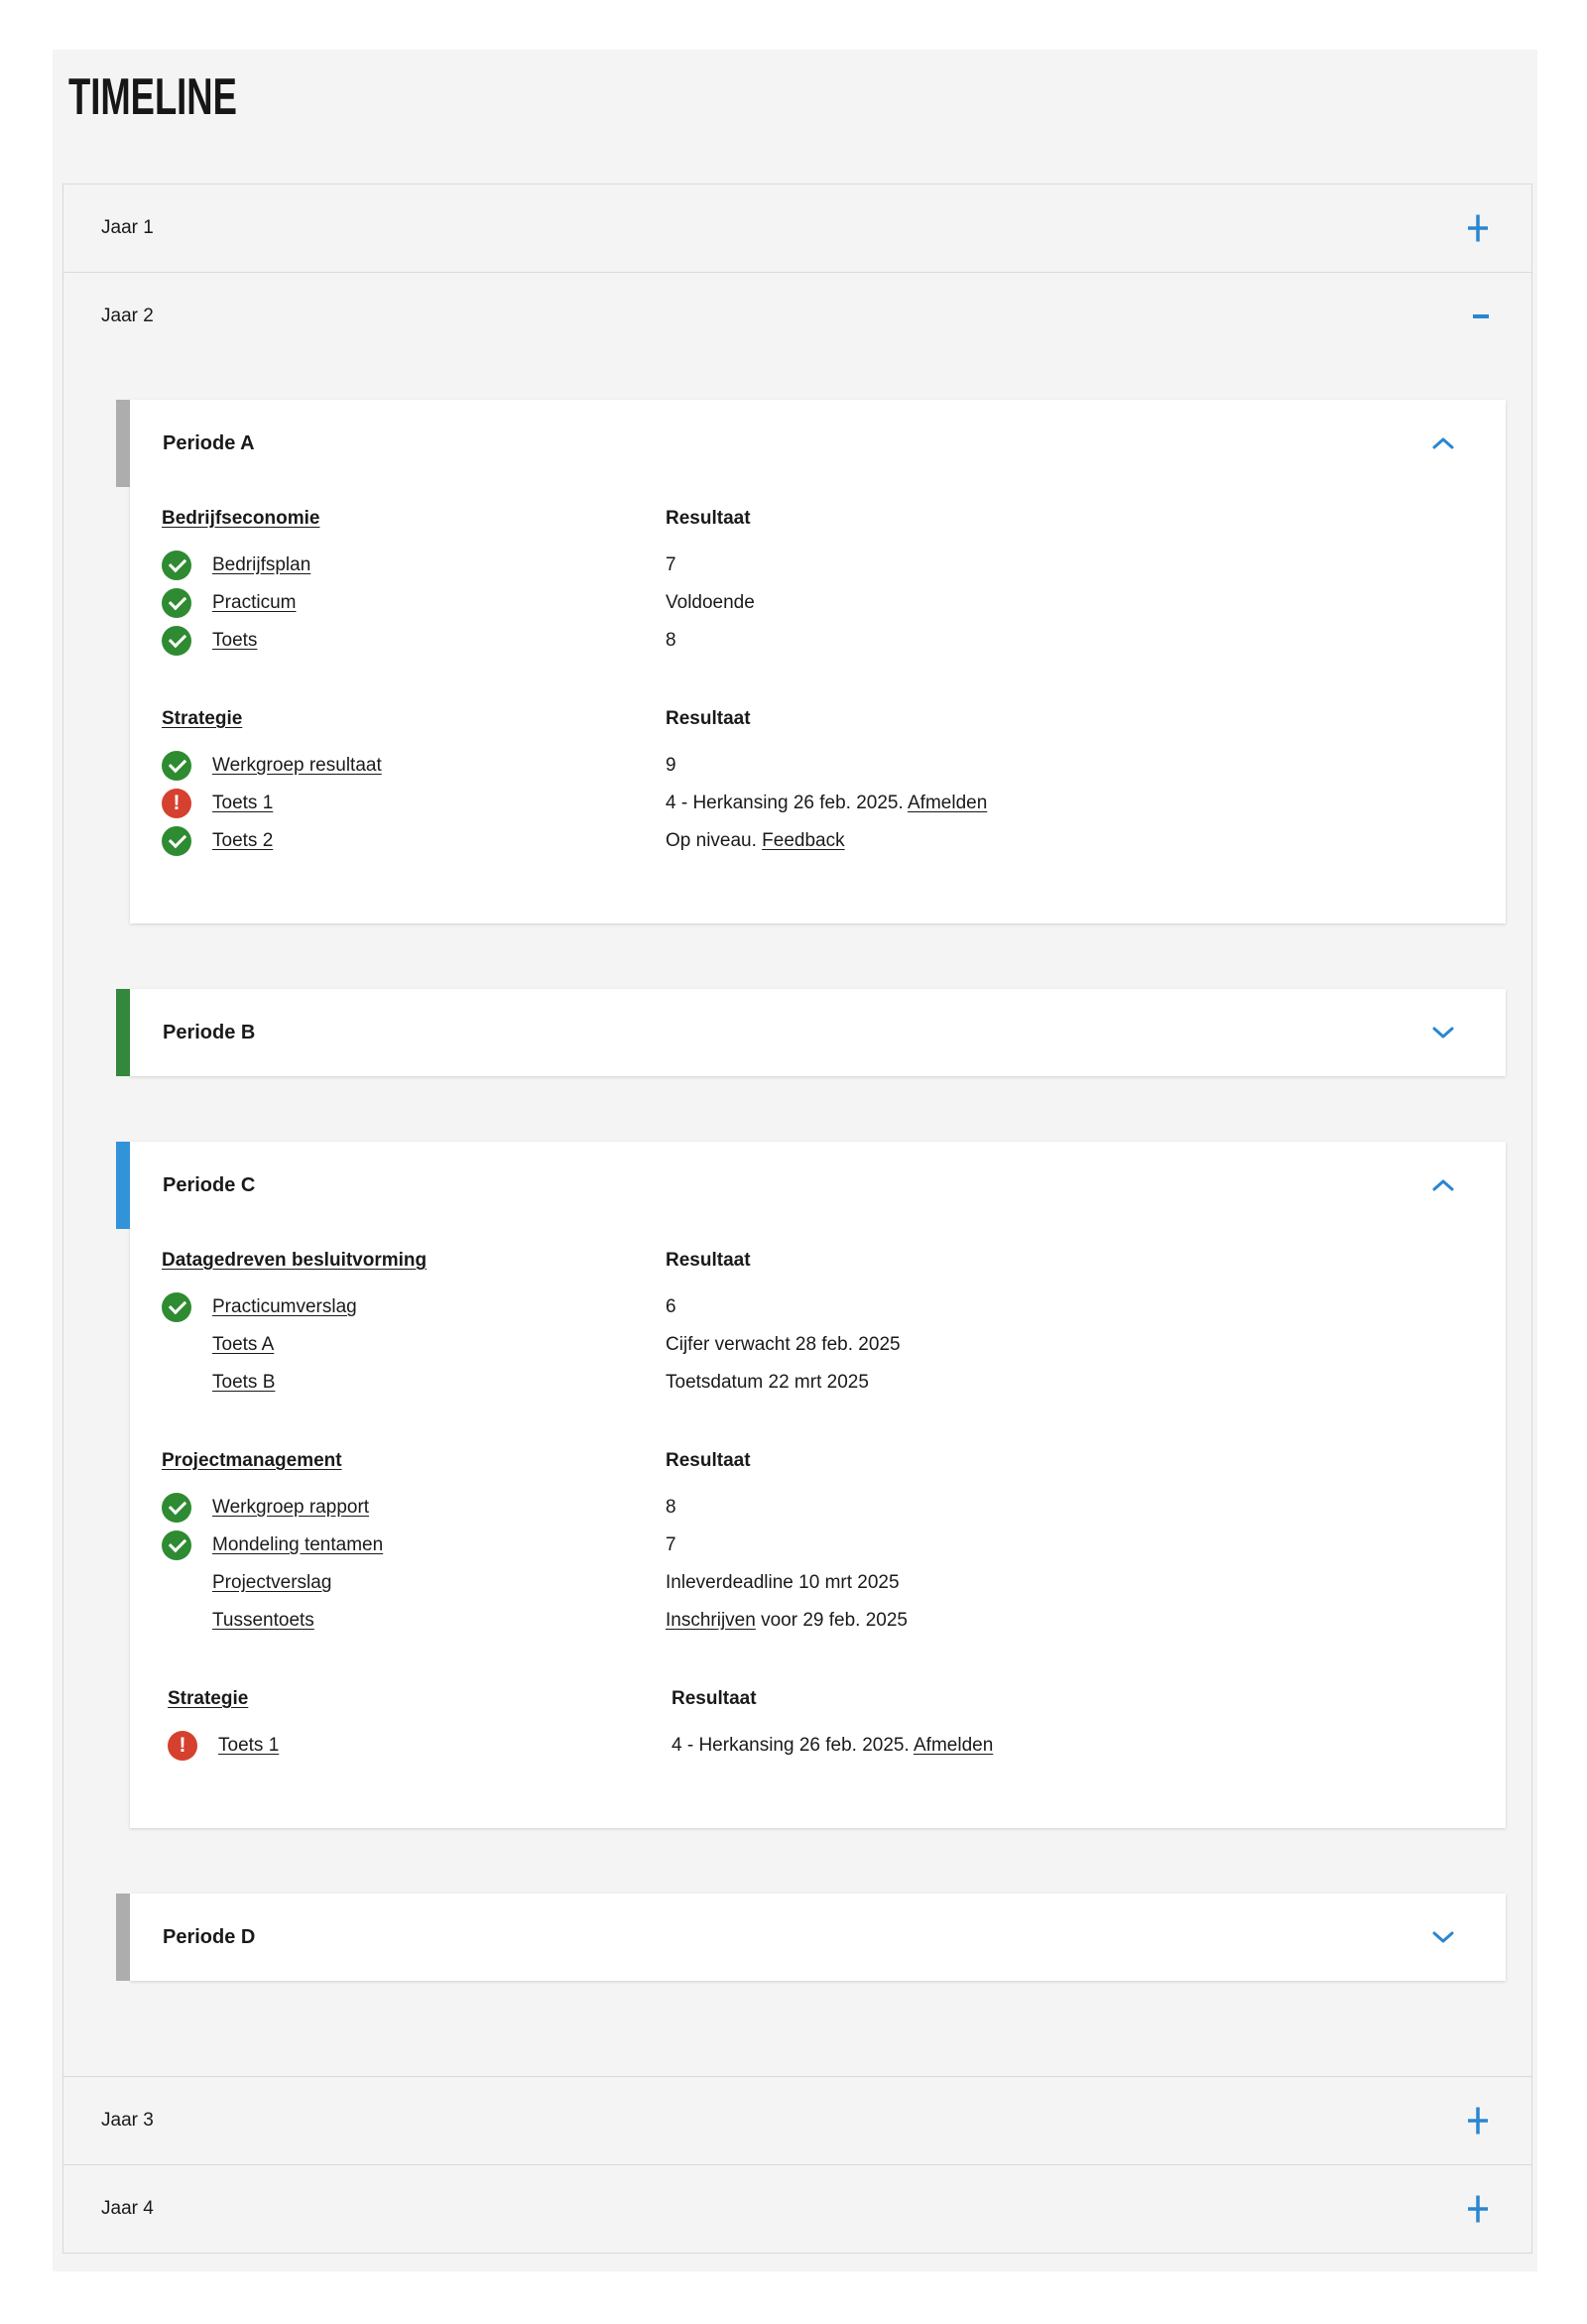  I want to click on period-title: Periode D, so click(209, 1936).